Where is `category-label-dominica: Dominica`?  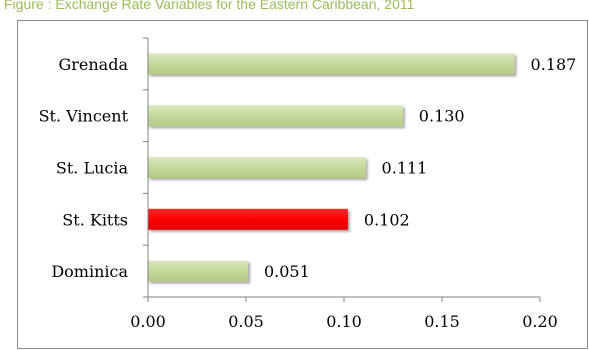
category-label-dominica: Dominica is located at coordinates (89, 271).